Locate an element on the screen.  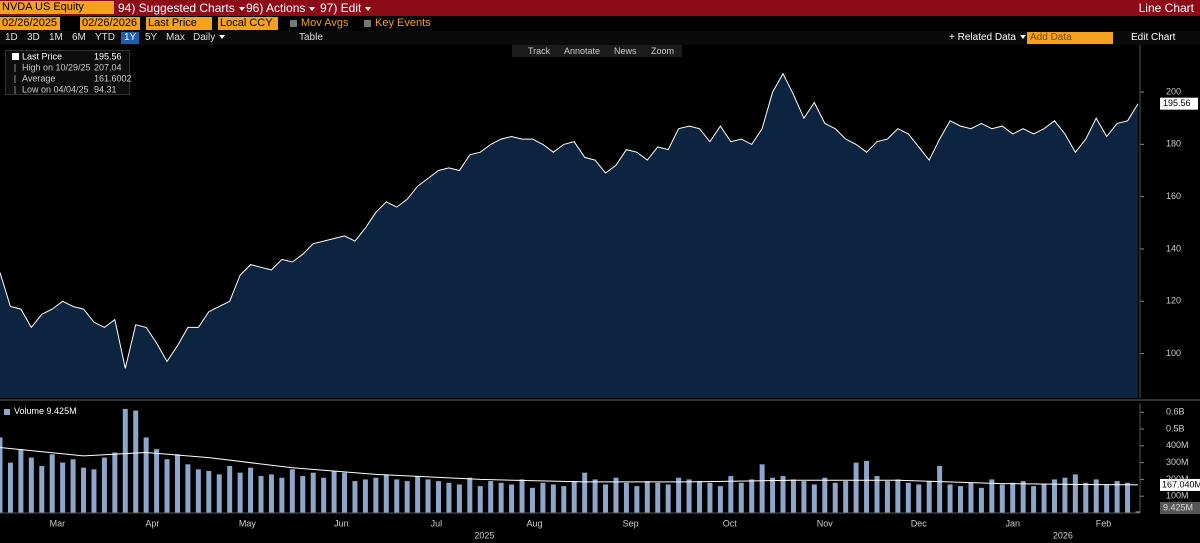
y-tick-label: 100 is located at coordinates (1173, 353).